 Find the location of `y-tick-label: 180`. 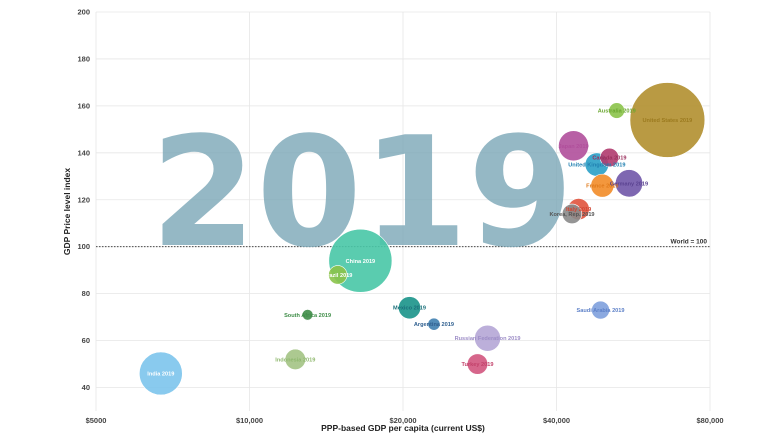

y-tick-label: 180 is located at coordinates (83, 58).